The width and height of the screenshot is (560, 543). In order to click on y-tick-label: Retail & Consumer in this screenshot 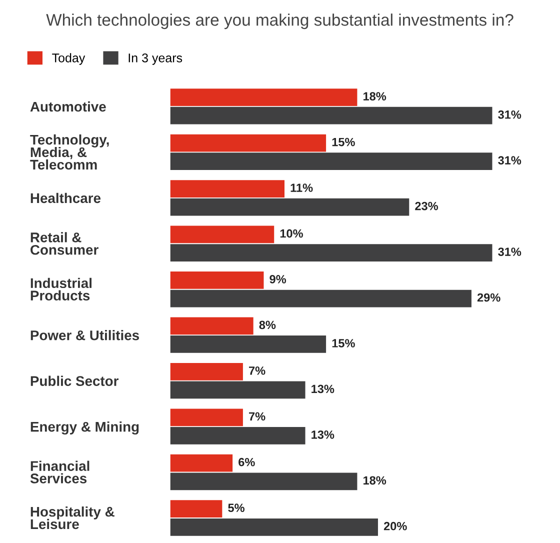, I will do `click(64, 243)`.